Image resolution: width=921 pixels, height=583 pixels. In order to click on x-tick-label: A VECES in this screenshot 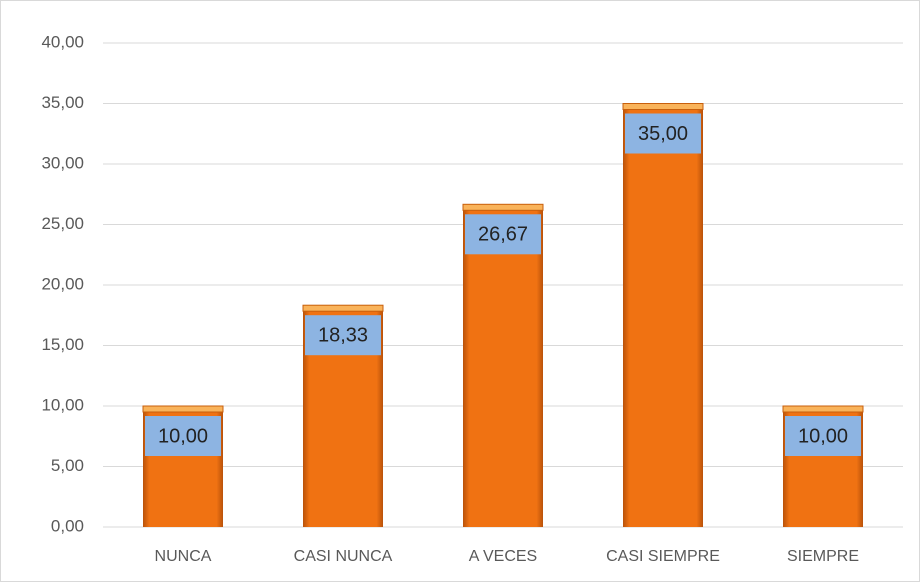, I will do `click(503, 556)`.